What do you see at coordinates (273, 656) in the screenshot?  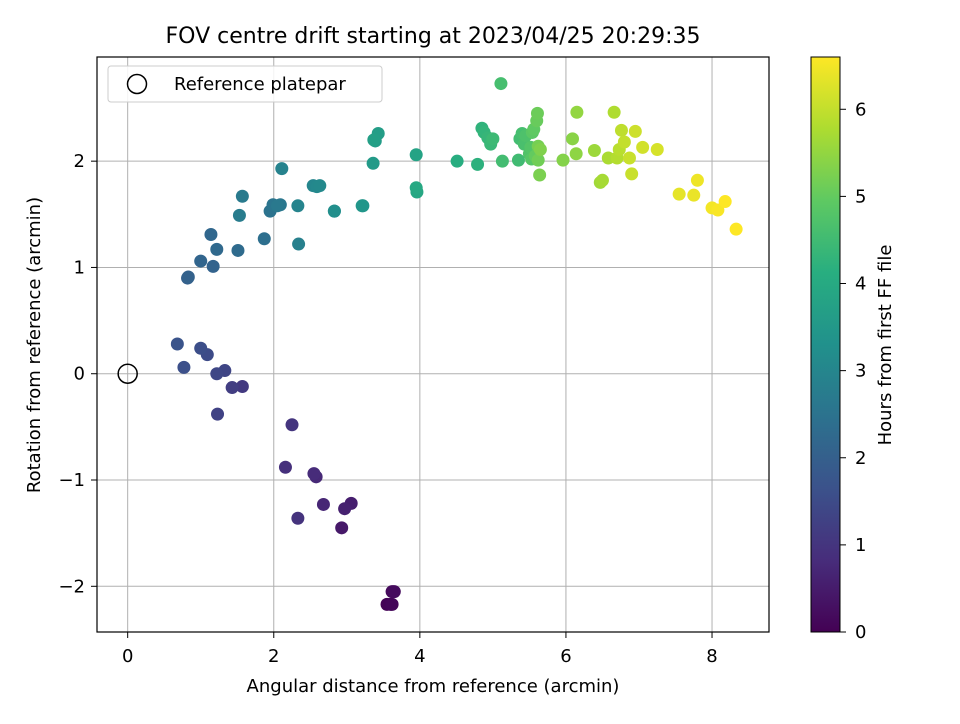 I see `x-tick-label: 2` at bounding box center [273, 656].